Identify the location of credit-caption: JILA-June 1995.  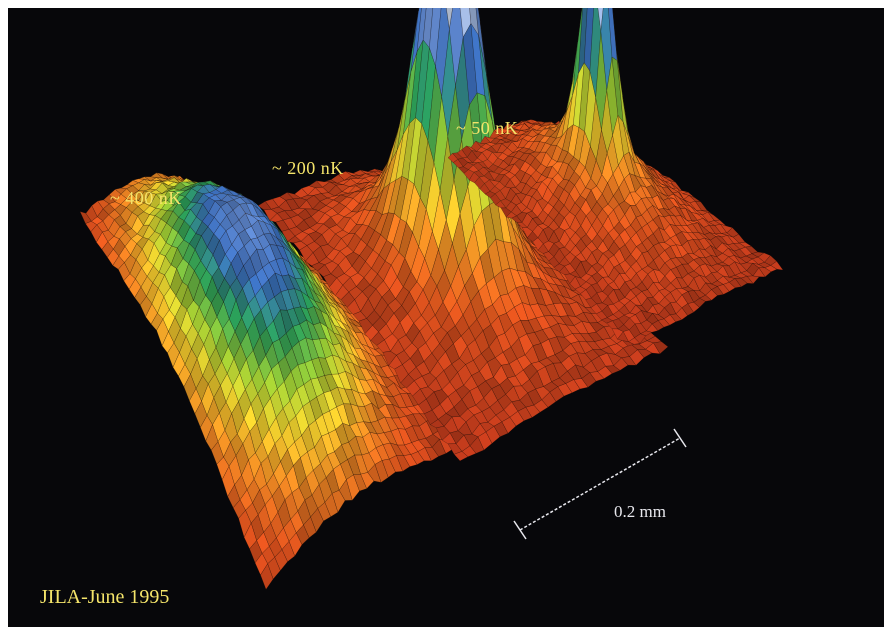
(105, 597).